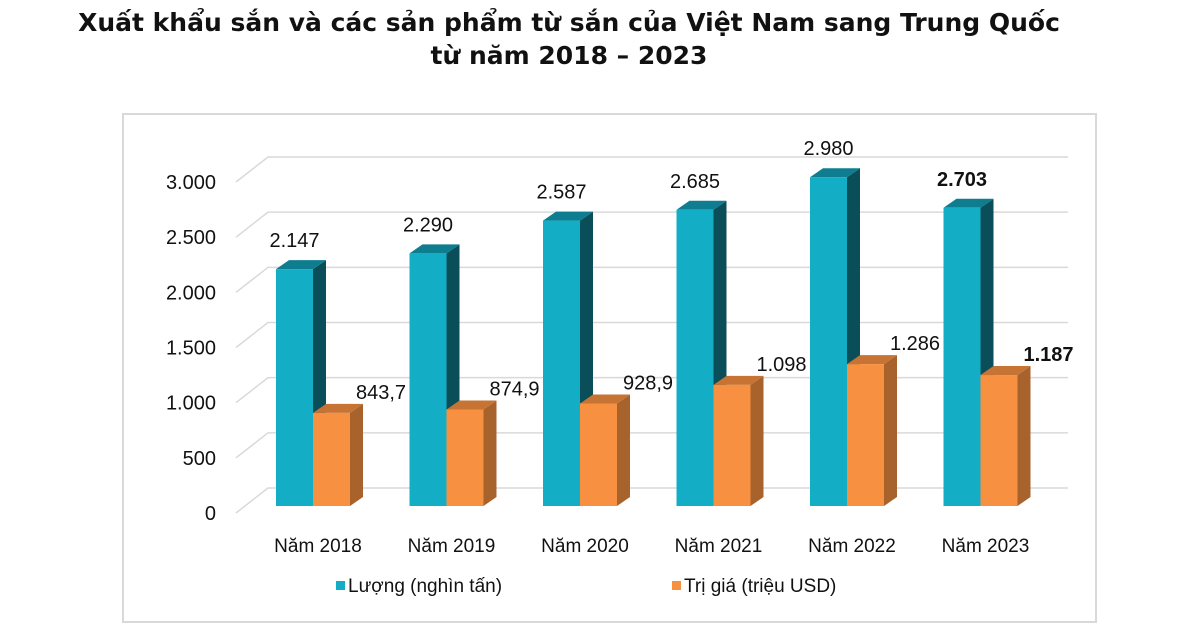 The height and width of the screenshot is (632, 1200). What do you see at coordinates (452, 546) in the screenshot?
I see `x-tick-label: Năm 2019` at bounding box center [452, 546].